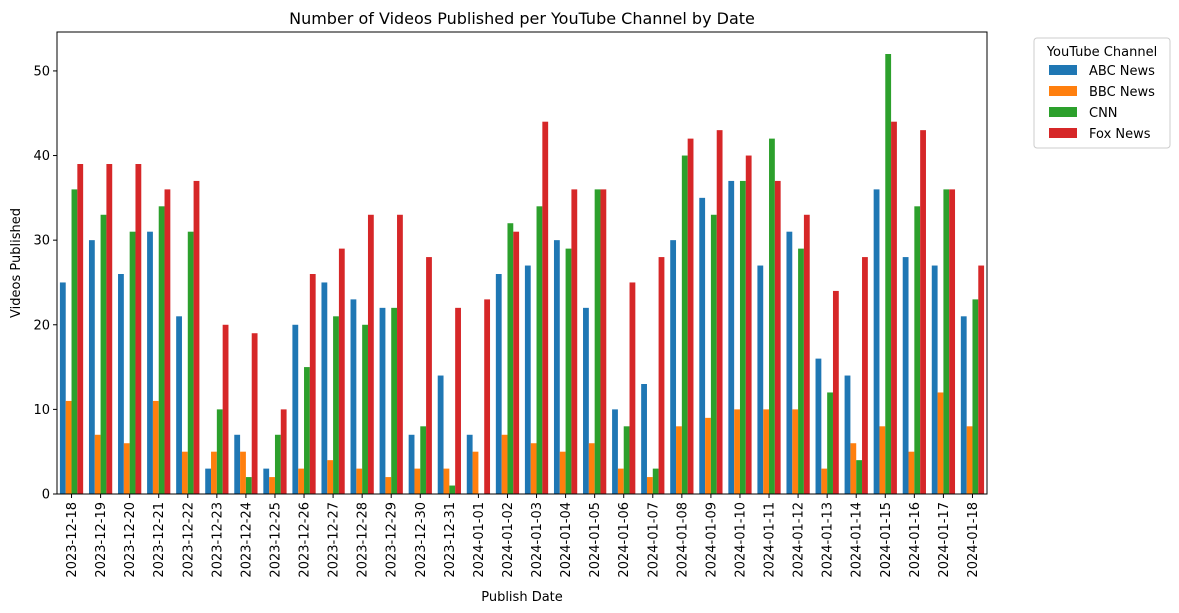 This screenshot has width=1179, height=613. Describe the element at coordinates (246, 540) in the screenshot. I see `x-tick-label: 2023-12-24` at that location.